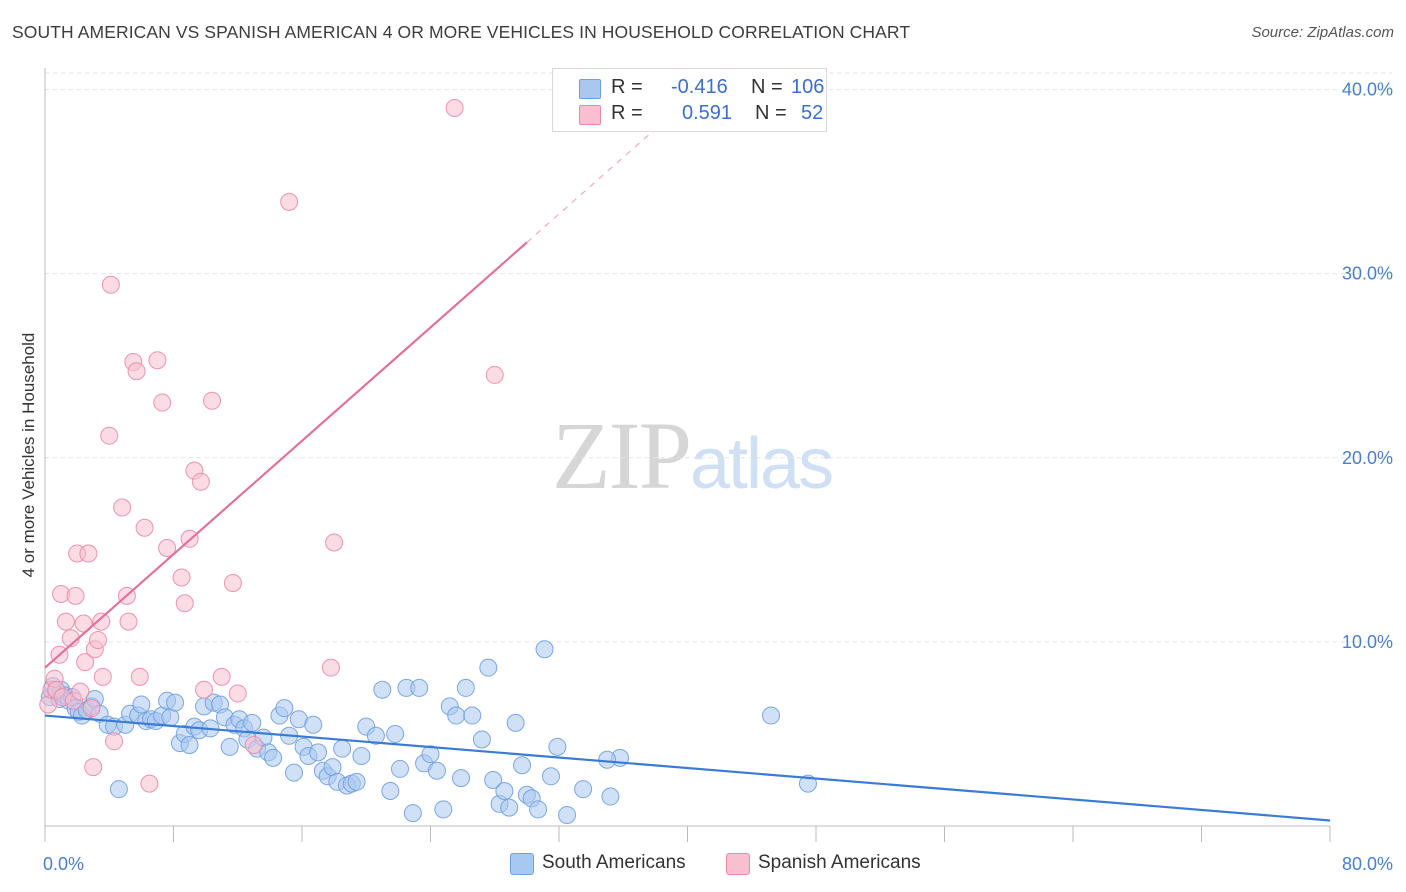 The width and height of the screenshot is (1406, 892). What do you see at coordinates (1367, 366) in the screenshot?
I see `y-tick-labels: 10.0% 20.0% 30.0% 40.0%` at bounding box center [1367, 366].